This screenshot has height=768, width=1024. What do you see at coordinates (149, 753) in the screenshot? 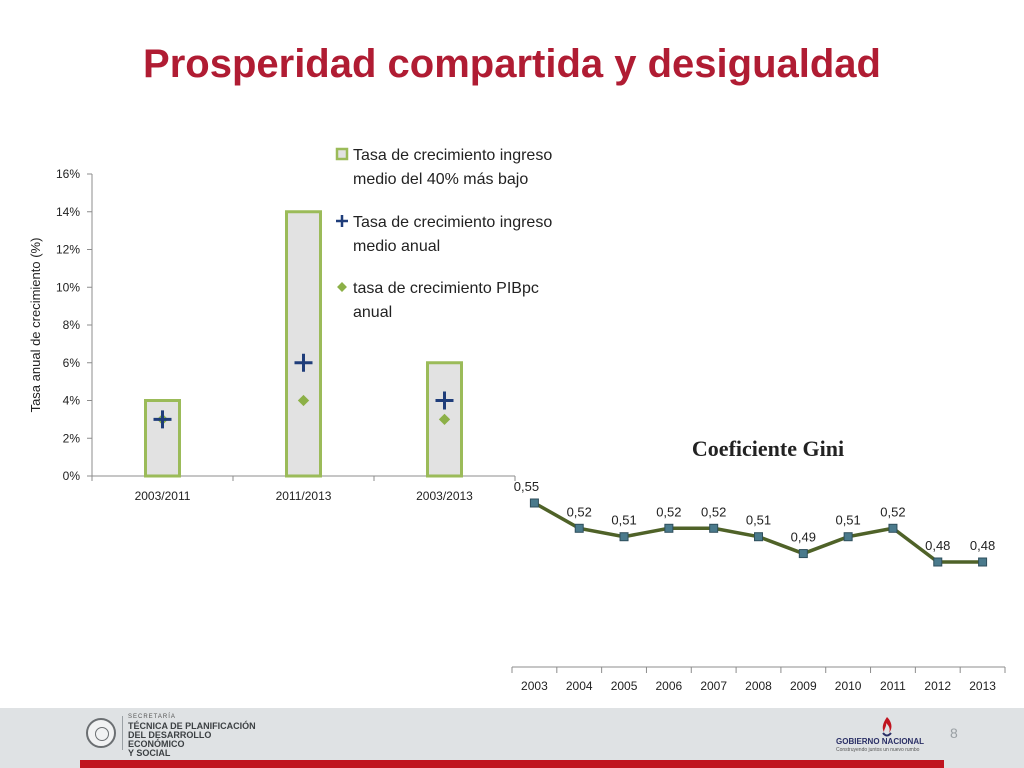
I see `secretariat-name-line3: Y SOCIAL` at bounding box center [149, 753].